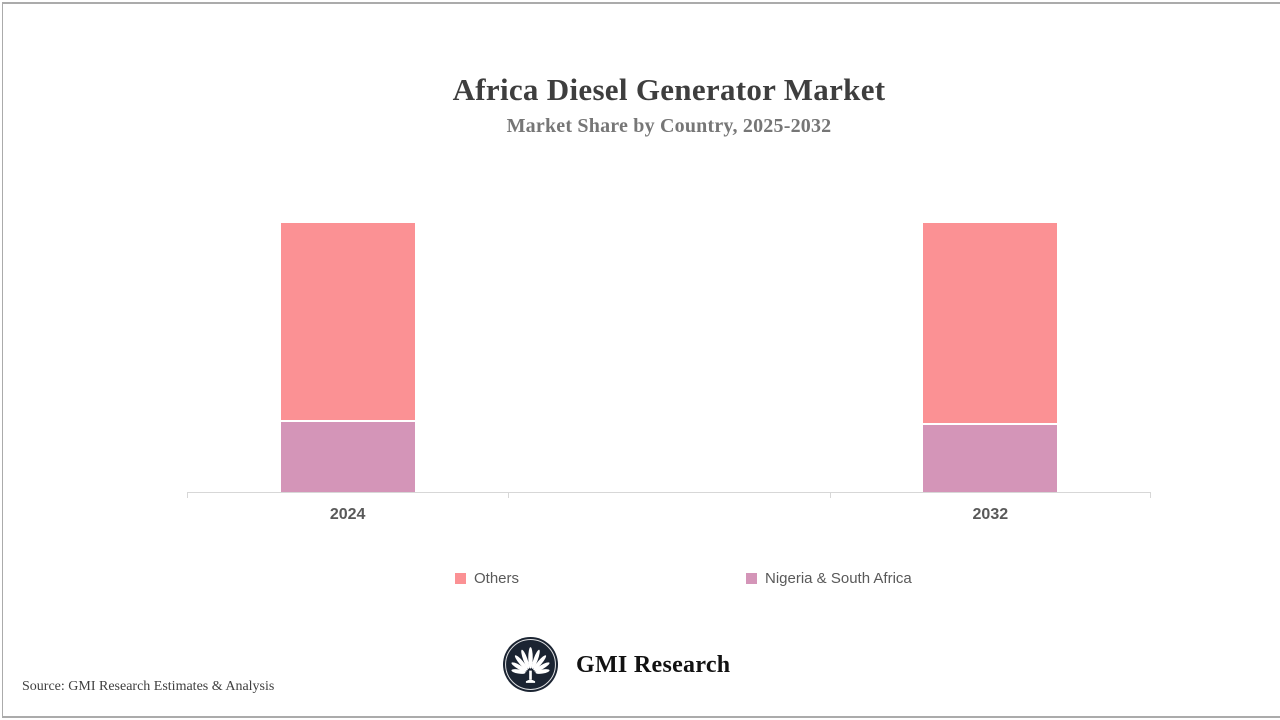 The width and height of the screenshot is (1280, 720). I want to click on x-axis-label: 2024, so click(347, 514).